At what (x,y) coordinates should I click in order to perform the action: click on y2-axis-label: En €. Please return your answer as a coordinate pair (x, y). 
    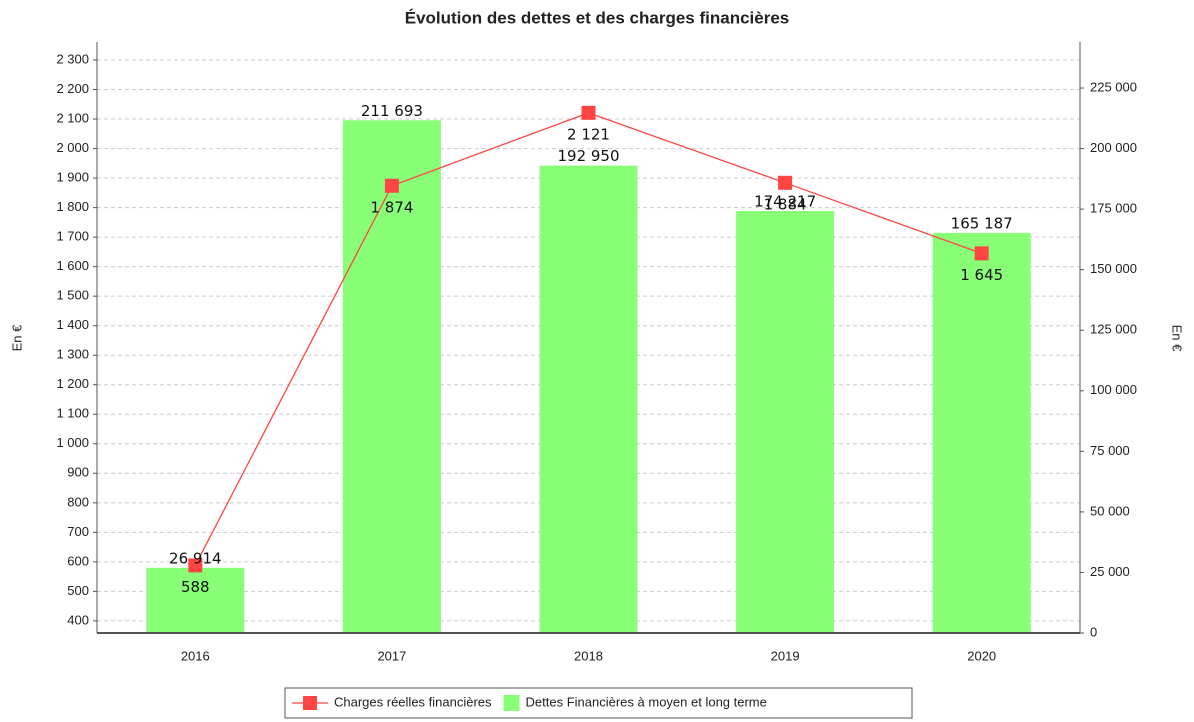
    Looking at the image, I should click on (1177, 339).